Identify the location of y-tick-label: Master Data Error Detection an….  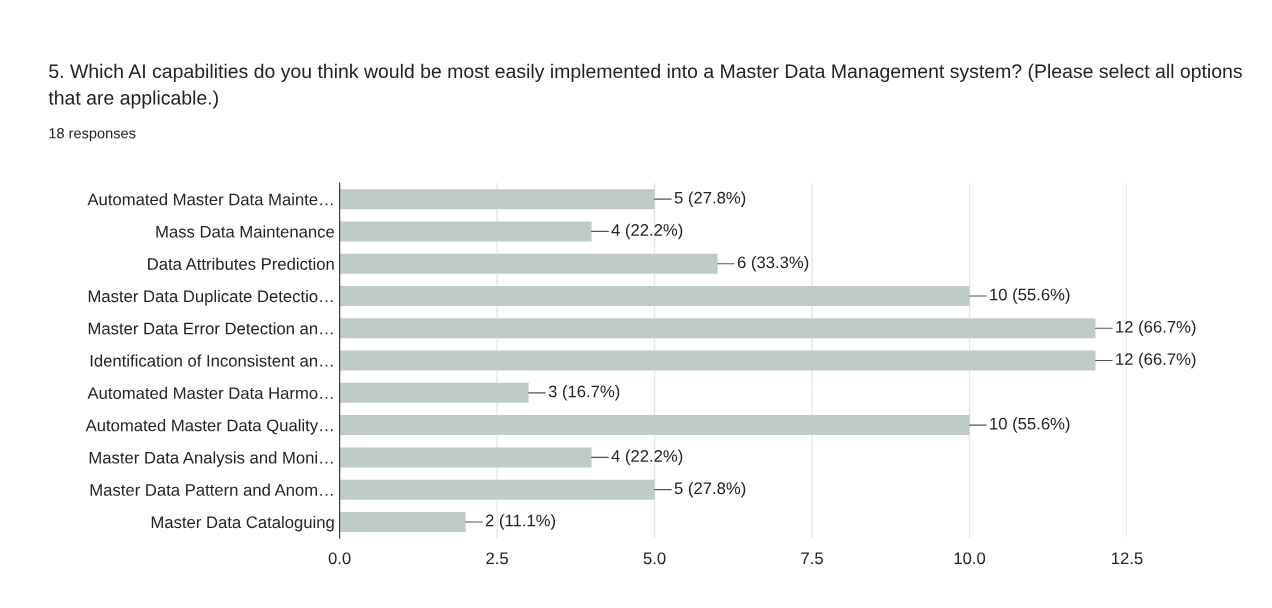
(210, 328).